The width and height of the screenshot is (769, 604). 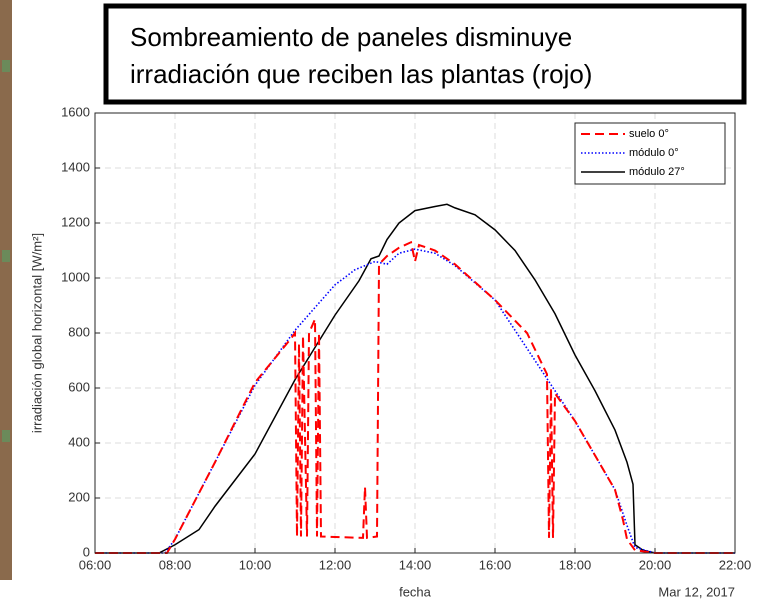 What do you see at coordinates (575, 564) in the screenshot?
I see `x-tick-label: 18:00` at bounding box center [575, 564].